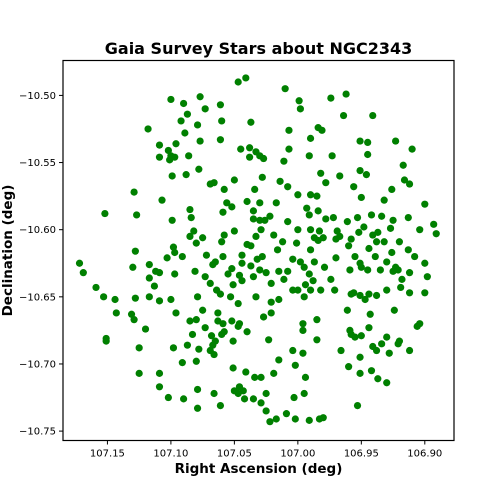 This screenshot has height=504, width=504. What do you see at coordinates (37, 230) in the screenshot?
I see `y-tick-label: −10.60` at bounding box center [37, 230].